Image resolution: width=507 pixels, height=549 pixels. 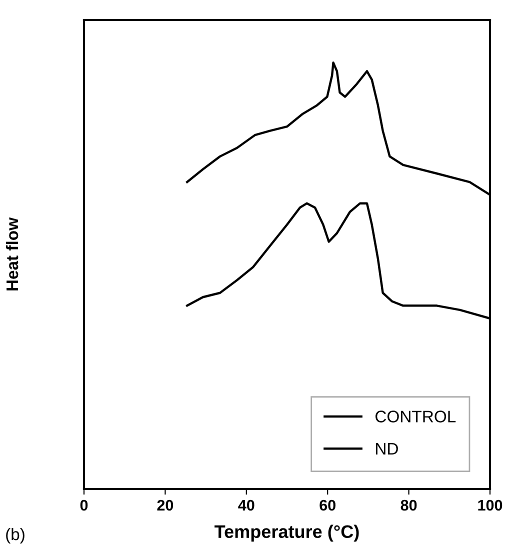 What do you see at coordinates (286, 533) in the screenshot?
I see `x-axis-title: Temperature (°C)` at bounding box center [286, 533].